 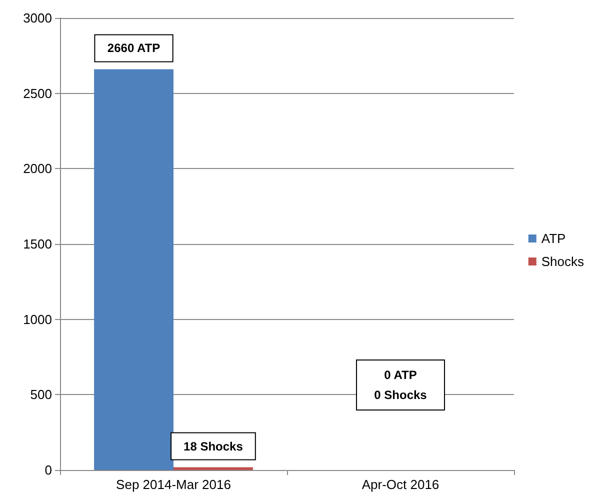 I want to click on y-tick-label: 1500, so click(x=37, y=244).